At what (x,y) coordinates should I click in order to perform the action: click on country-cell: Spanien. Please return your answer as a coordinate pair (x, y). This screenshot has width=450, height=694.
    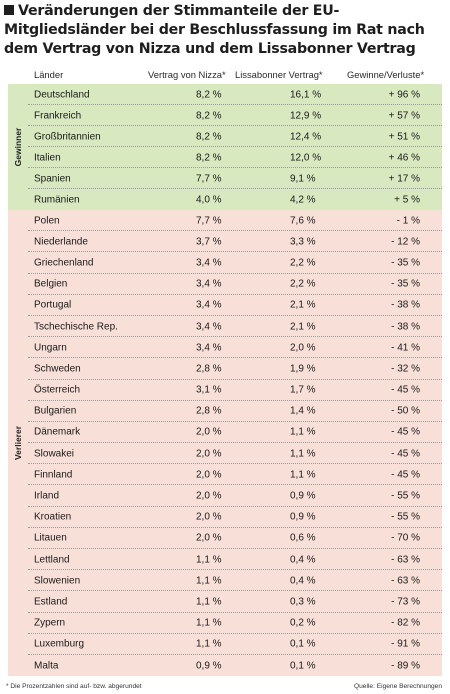
    Looking at the image, I should click on (52, 178).